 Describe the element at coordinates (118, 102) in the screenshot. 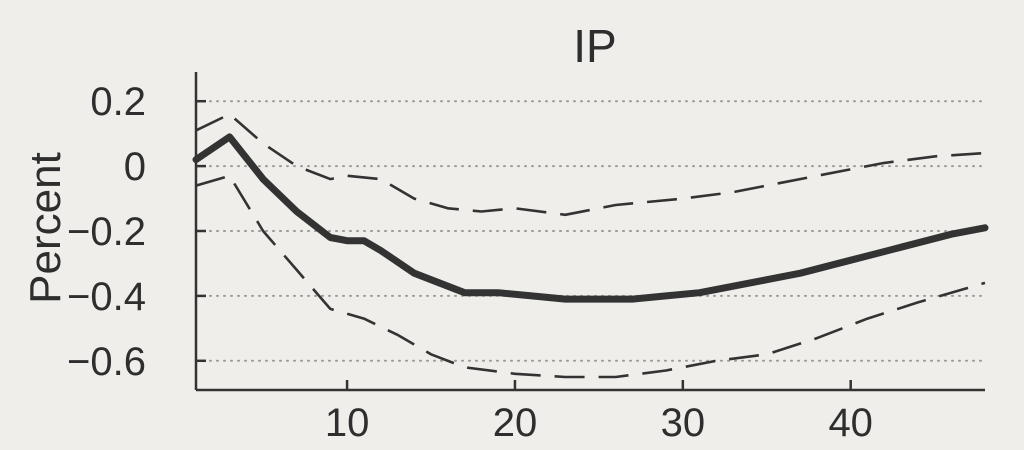

I see `y-tick-label: 0.2` at that location.